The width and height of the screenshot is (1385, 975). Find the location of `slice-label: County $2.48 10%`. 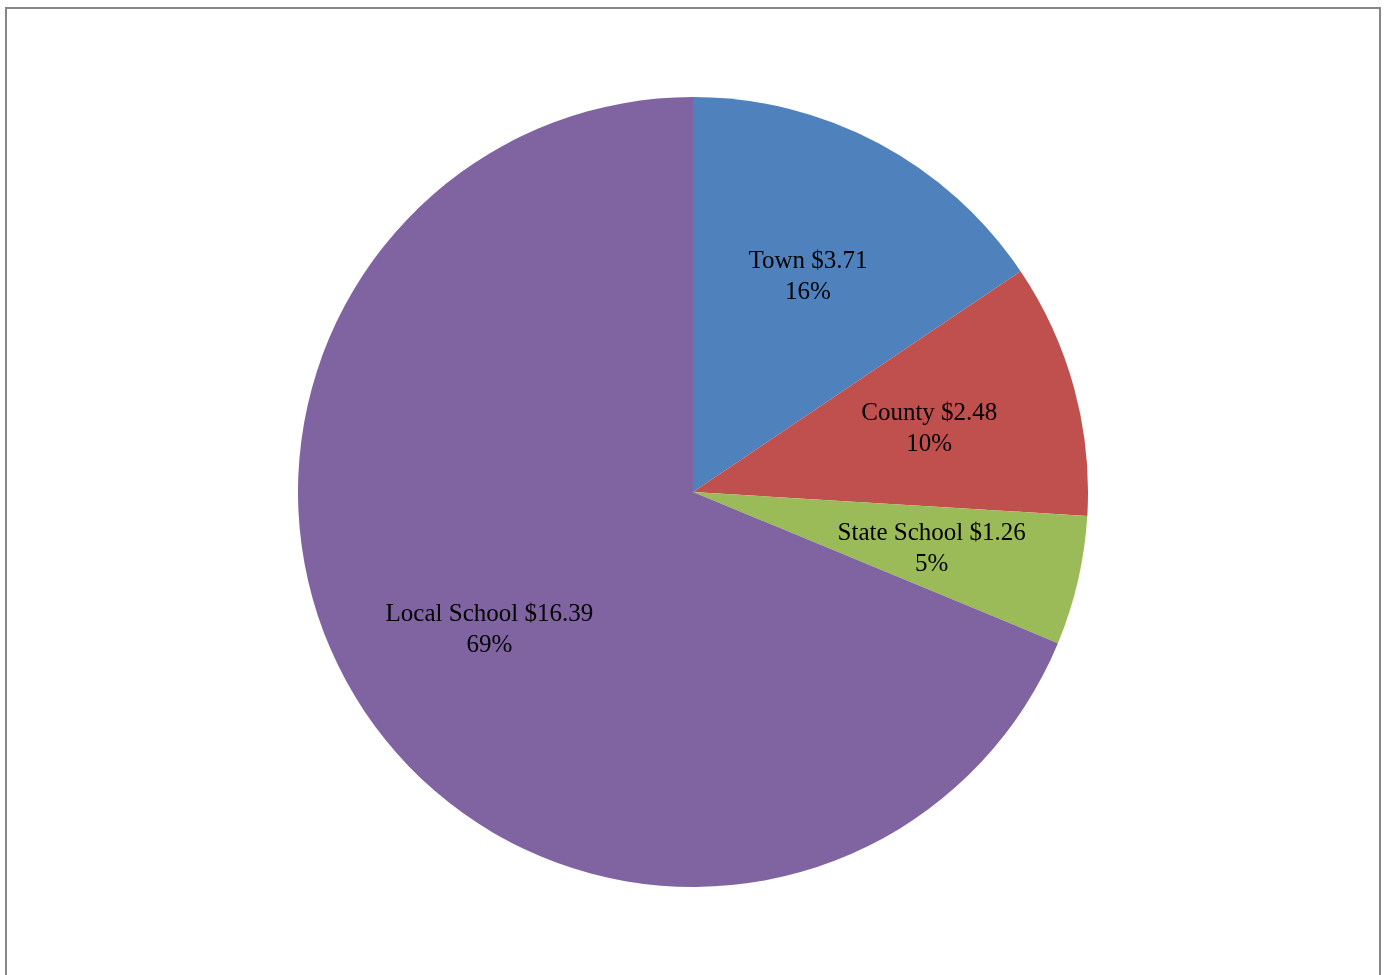

slice-label: County $2.48 10% is located at coordinates (929, 427).